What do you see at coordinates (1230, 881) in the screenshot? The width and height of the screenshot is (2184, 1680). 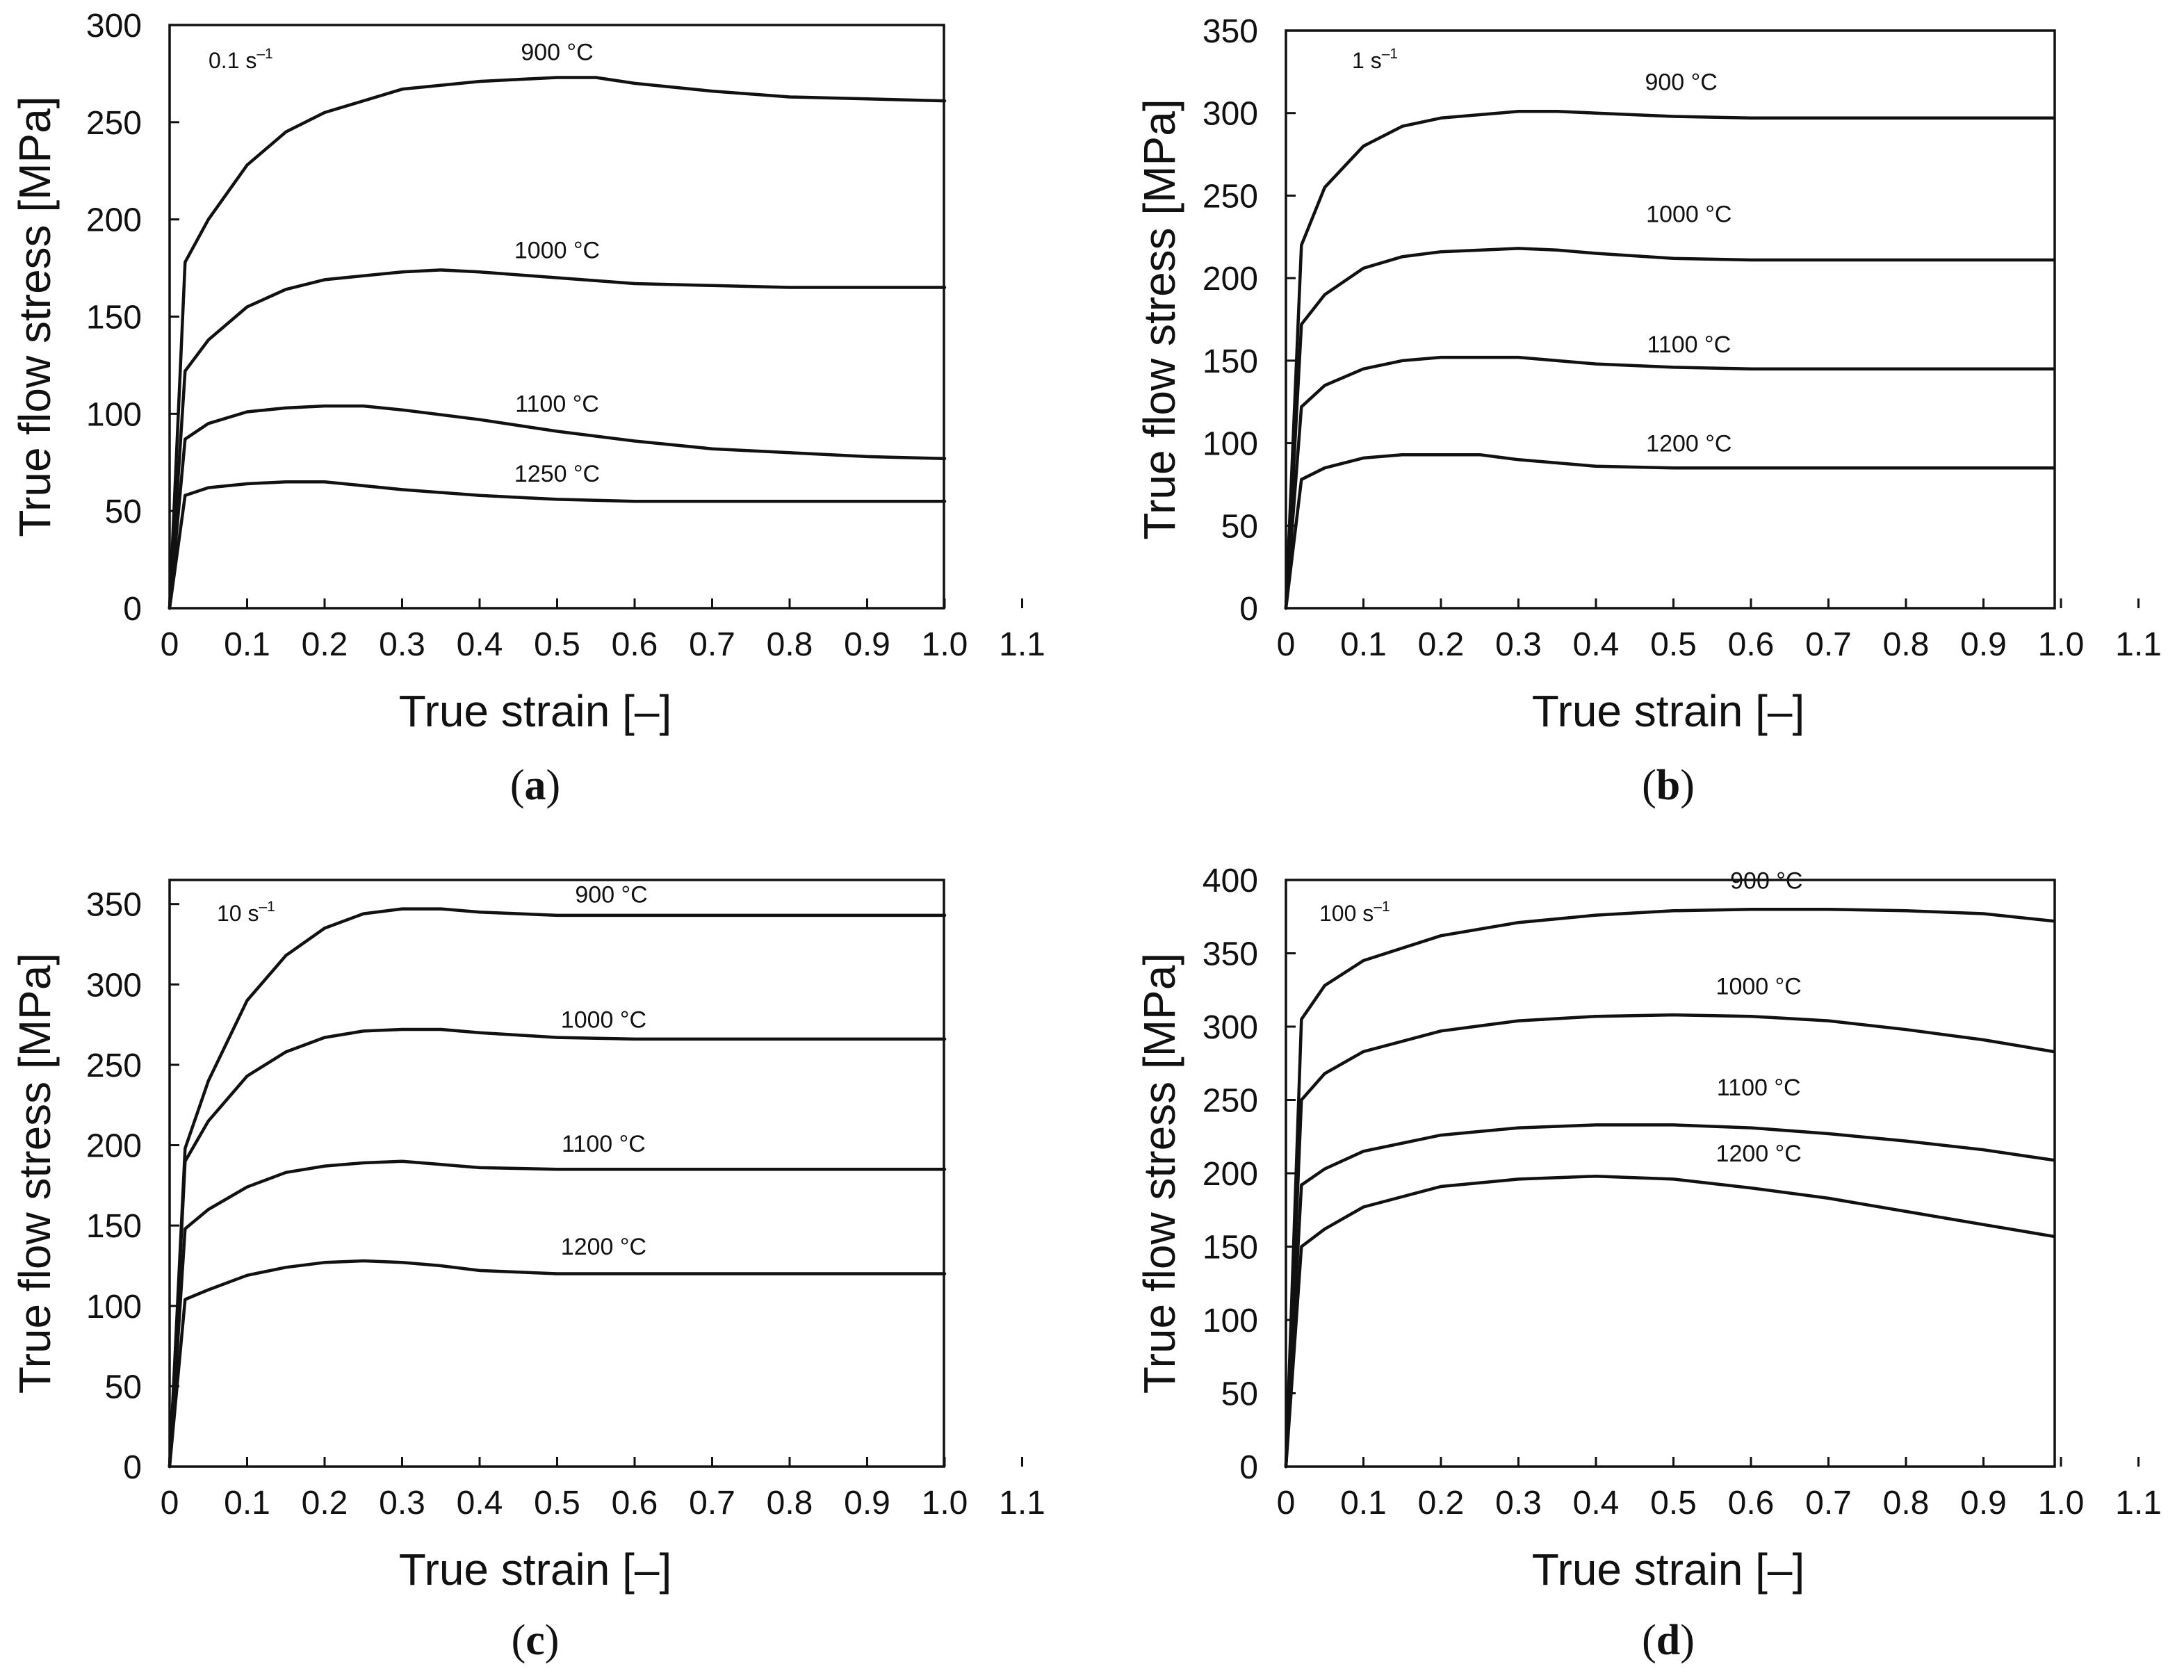 I see `y-tick-label: 400` at bounding box center [1230, 881].